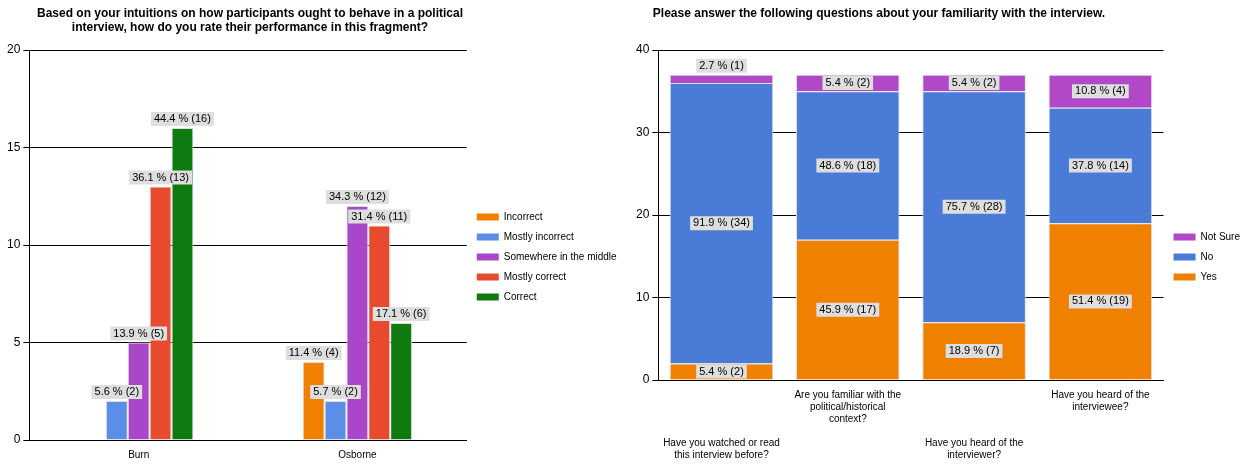 Image resolution: width=1258 pixels, height=466 pixels. Describe the element at coordinates (1100, 164) in the screenshot. I see `data-label: 37.8 % (14)` at that location.